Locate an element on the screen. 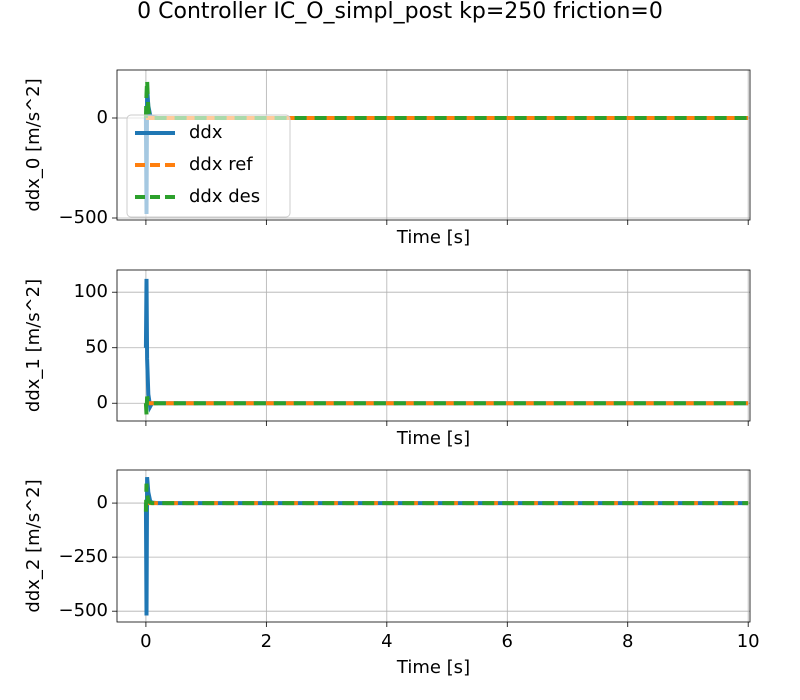 This screenshot has height=700, width=800. y-tick-label: −250 is located at coordinates (83, 556).